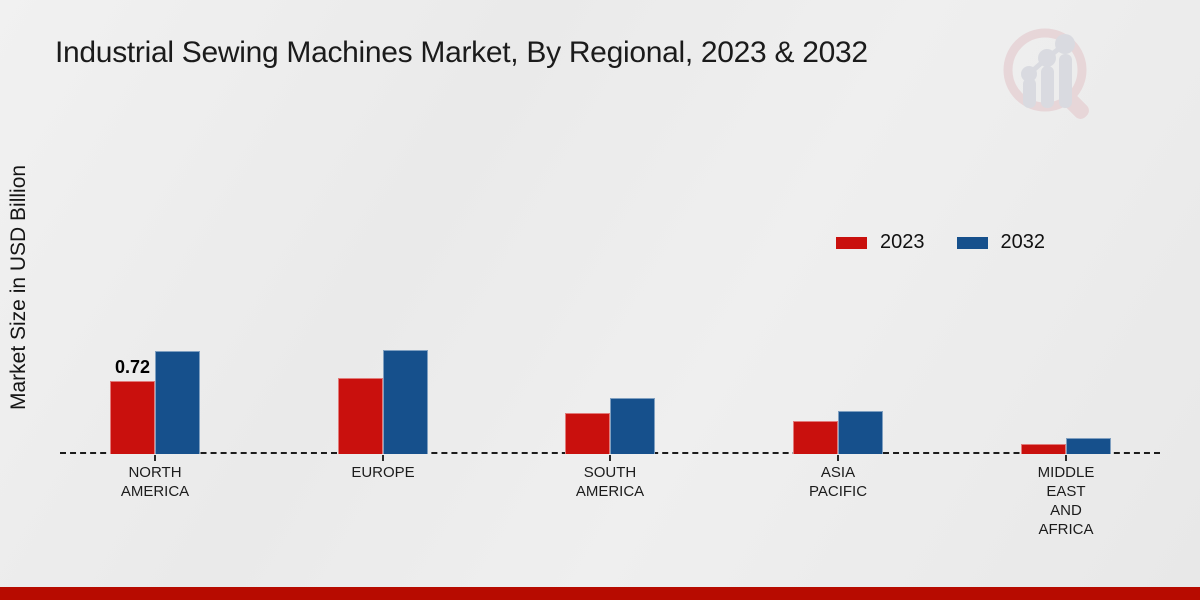  Describe the element at coordinates (360, 416) in the screenshot. I see `bar-2023-europe` at that location.